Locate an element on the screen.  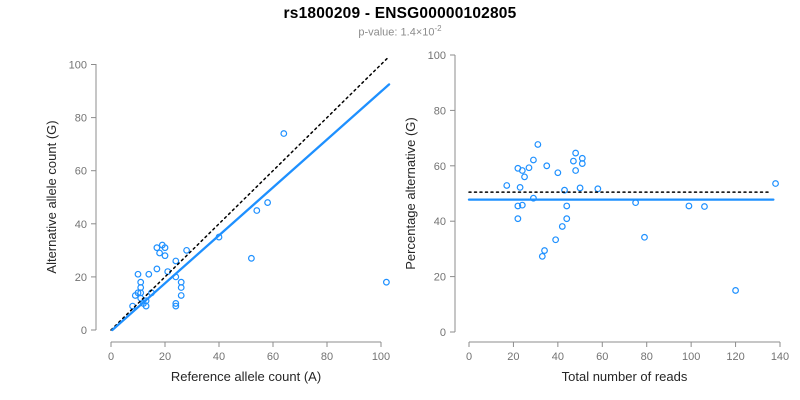
y-axis-label: Percentage alternative (G) is located at coordinates (410, 193).